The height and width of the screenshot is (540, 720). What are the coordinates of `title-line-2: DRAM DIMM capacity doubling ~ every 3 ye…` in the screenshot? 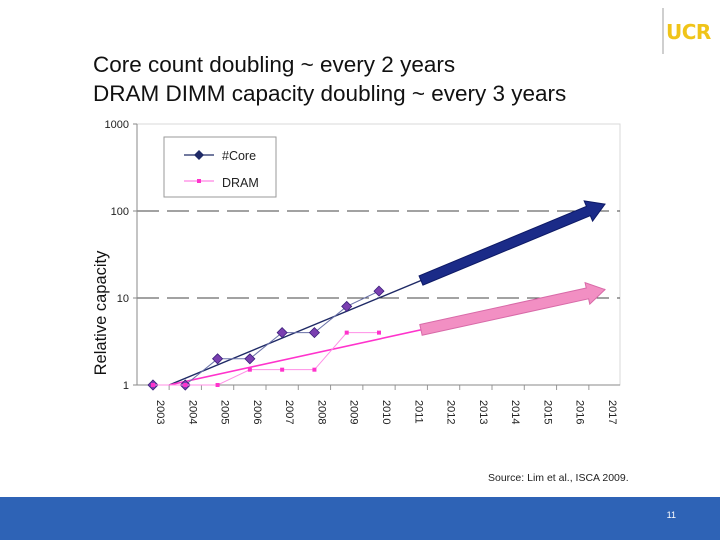 It's located at (330, 93).